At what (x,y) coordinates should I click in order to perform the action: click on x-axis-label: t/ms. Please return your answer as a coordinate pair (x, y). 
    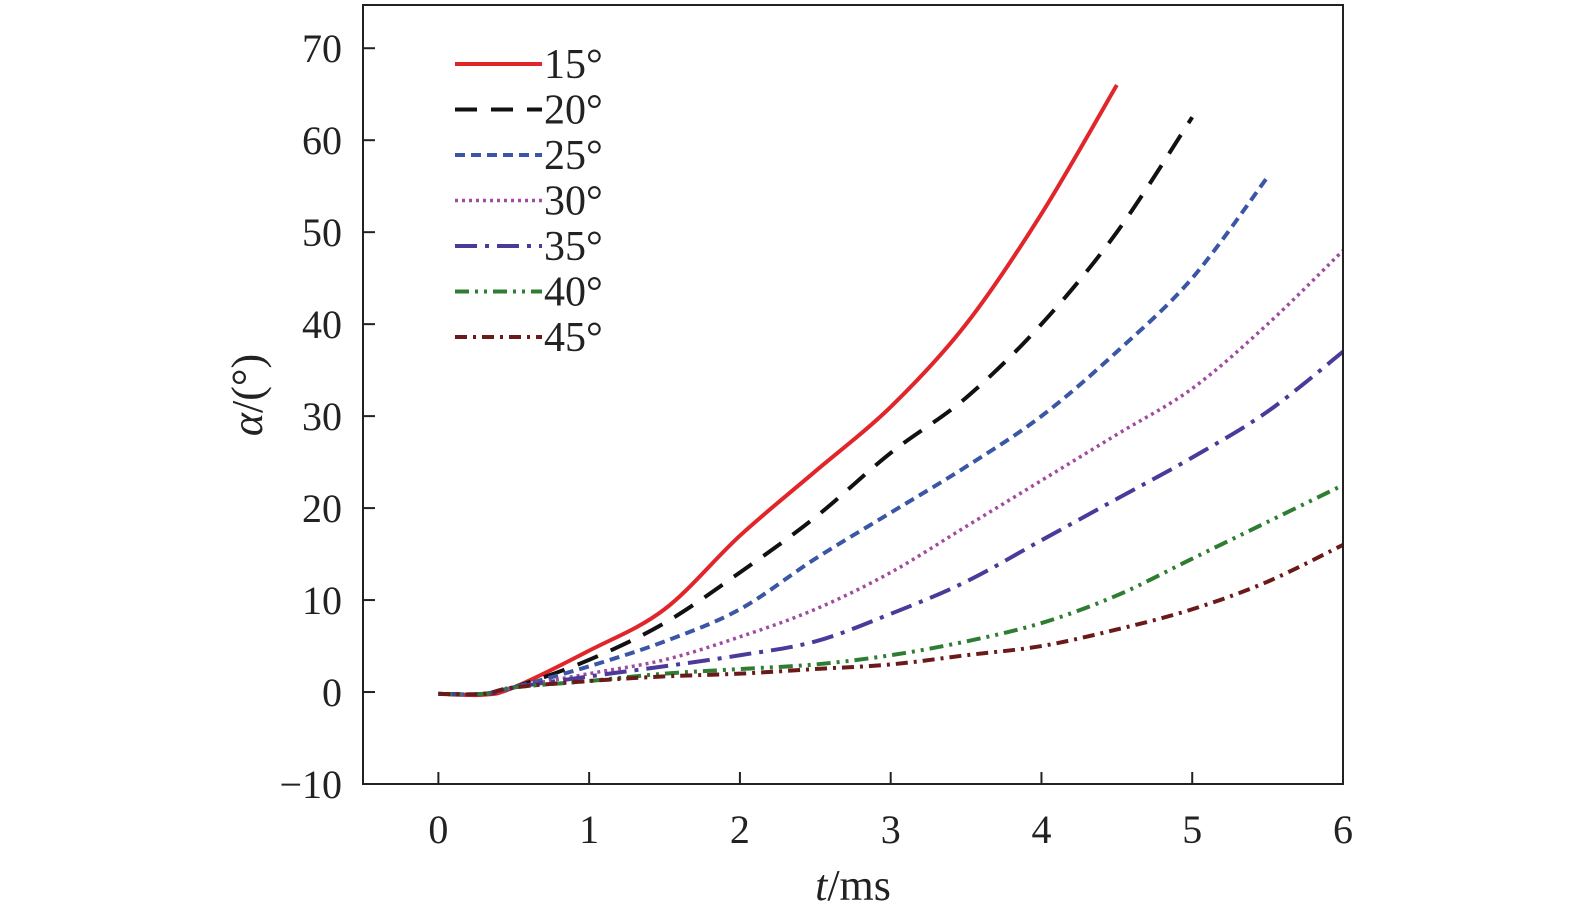
    Looking at the image, I should click on (853, 885).